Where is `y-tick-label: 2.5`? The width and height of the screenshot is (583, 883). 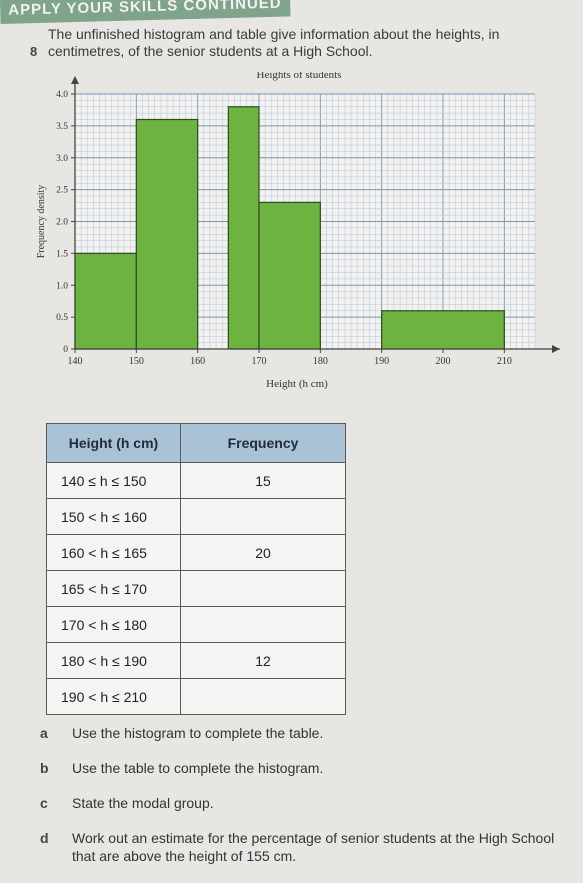 y-tick-label: 2.5 is located at coordinates (62, 191).